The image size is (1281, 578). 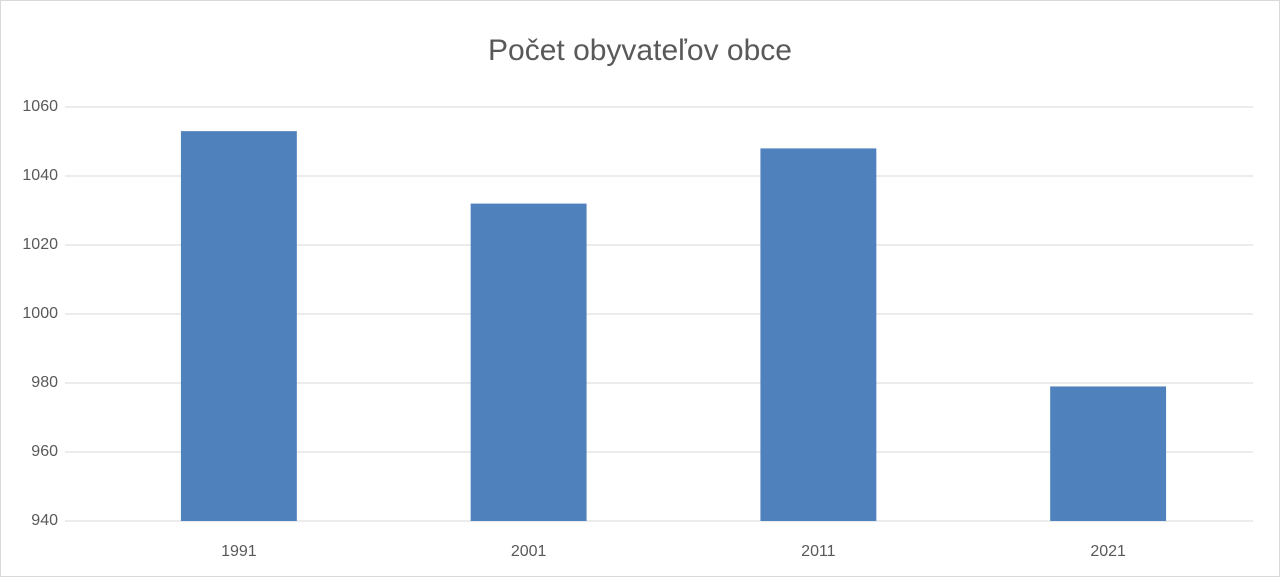 What do you see at coordinates (818, 551) in the screenshot?
I see `x-tick-label: 2011` at bounding box center [818, 551].